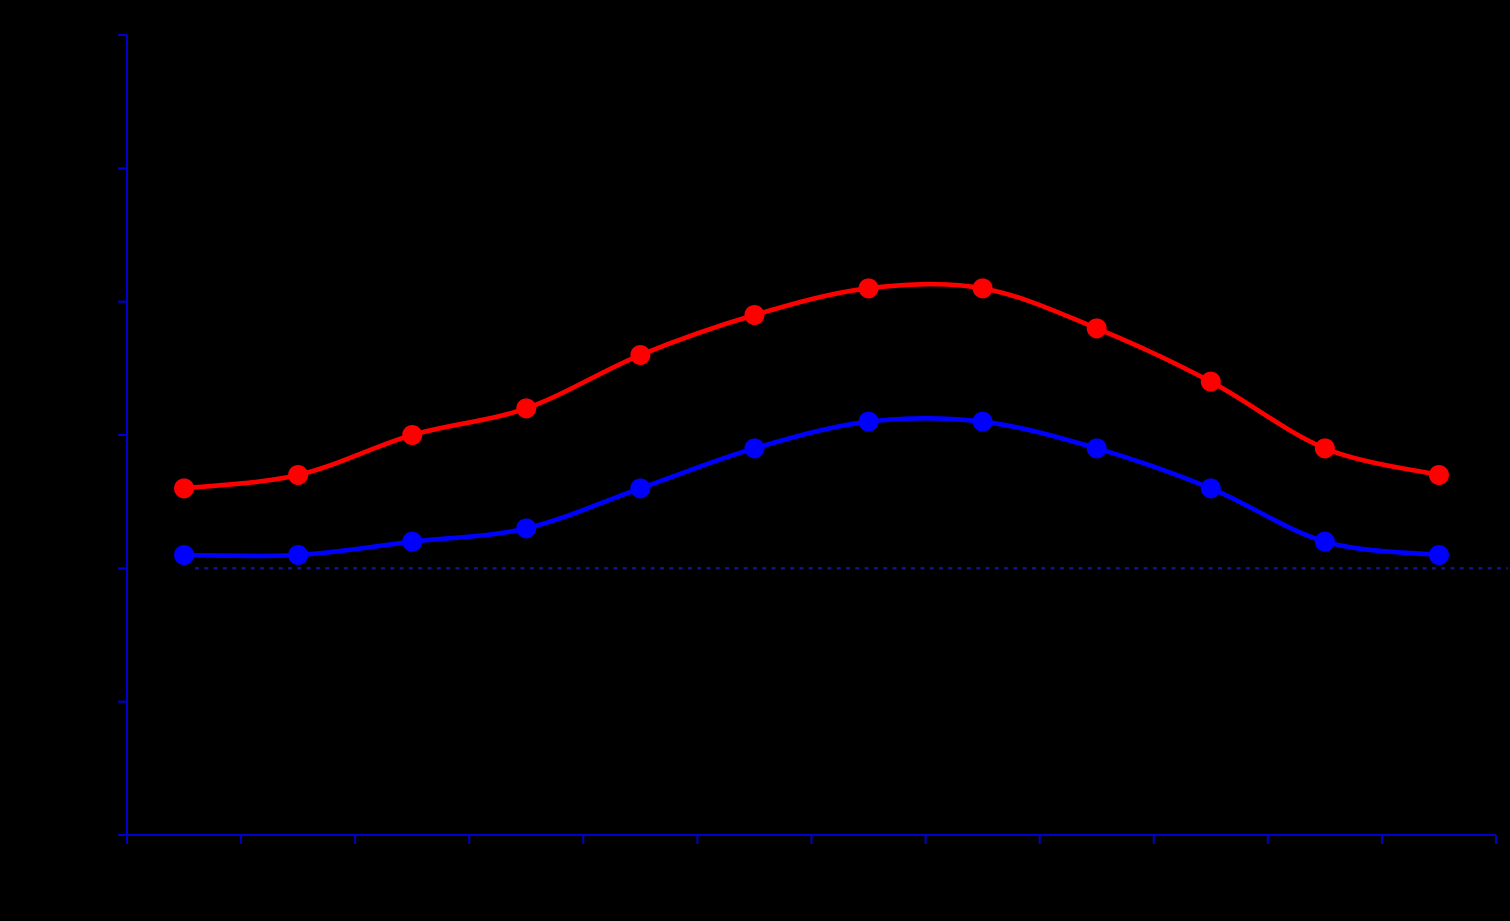 This screenshot has width=1510, height=921. What do you see at coordinates (811, 487) in the screenshot?
I see `lower-blue-series-line` at bounding box center [811, 487].